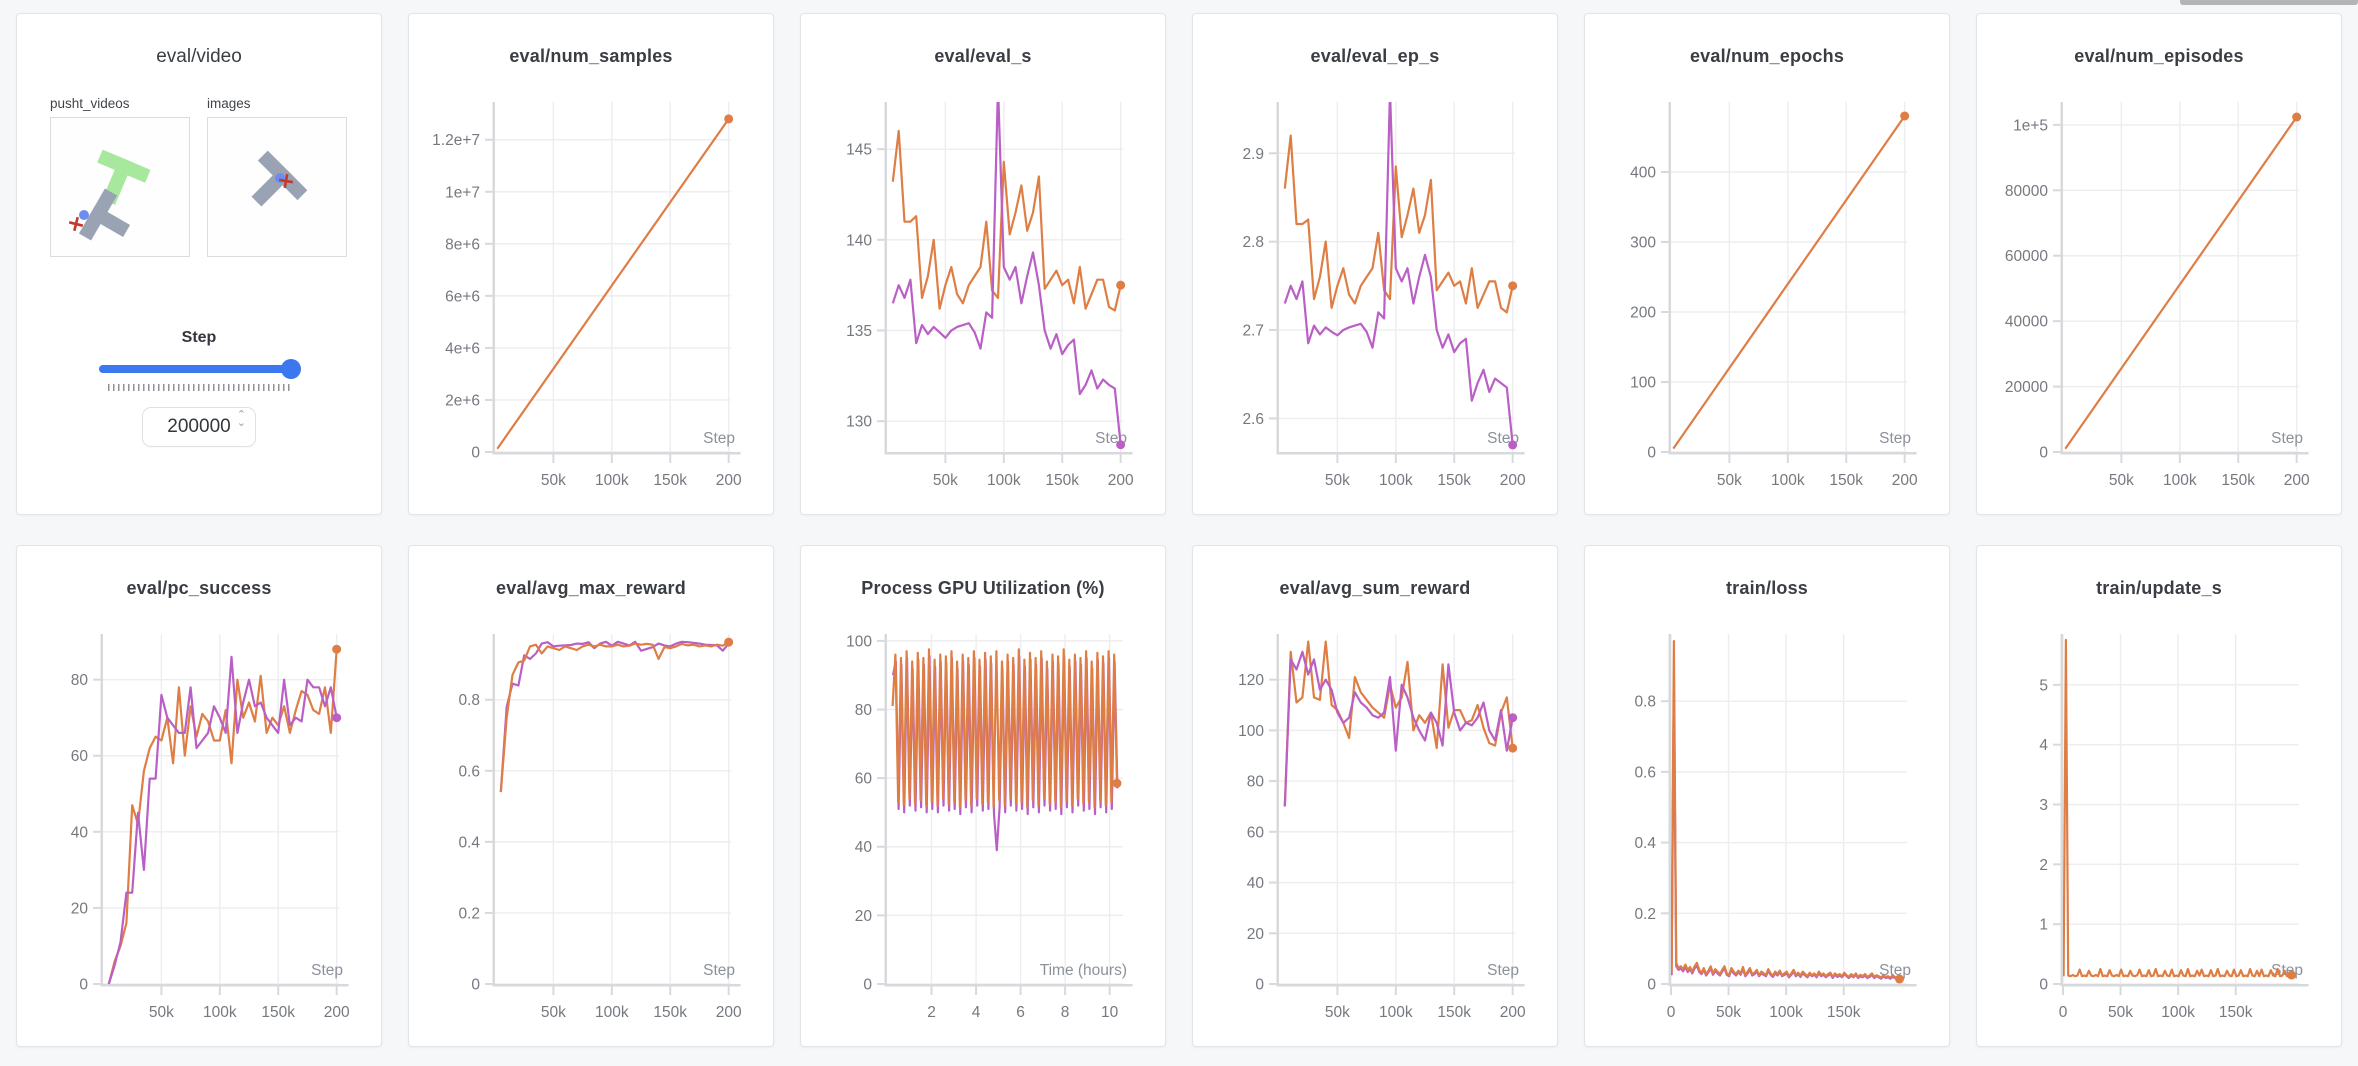  I want to click on media-thumbnail-pusht-videos, so click(120, 187).